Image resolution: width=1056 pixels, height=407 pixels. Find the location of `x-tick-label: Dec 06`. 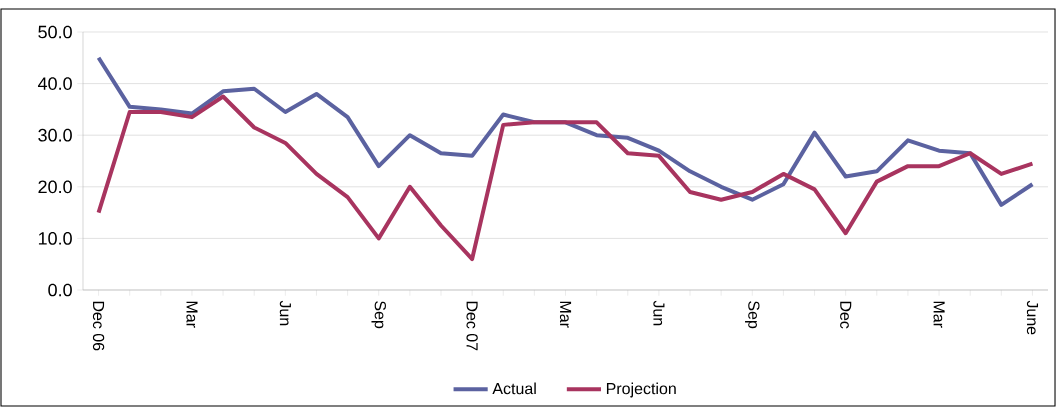

x-tick-label: Dec 06 is located at coordinates (98, 326).